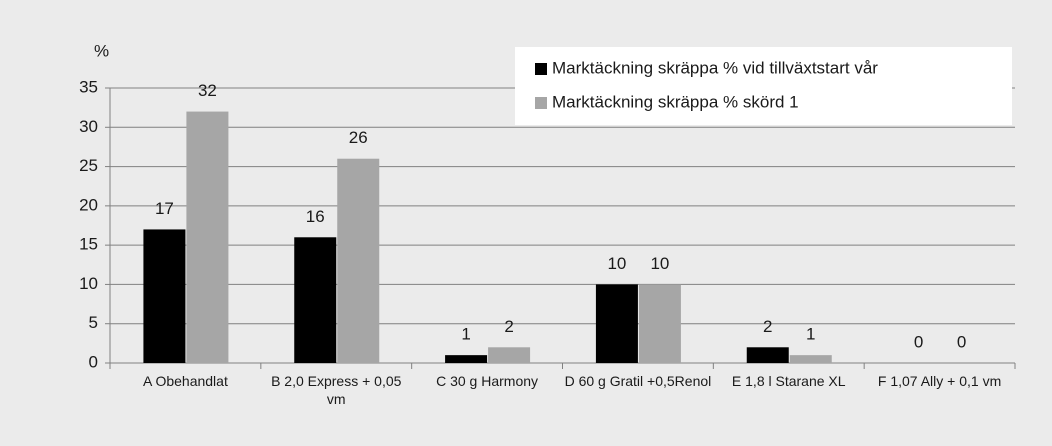 This screenshot has width=1052, height=446. What do you see at coordinates (93, 322) in the screenshot?
I see `y-tick-label: 5` at bounding box center [93, 322].